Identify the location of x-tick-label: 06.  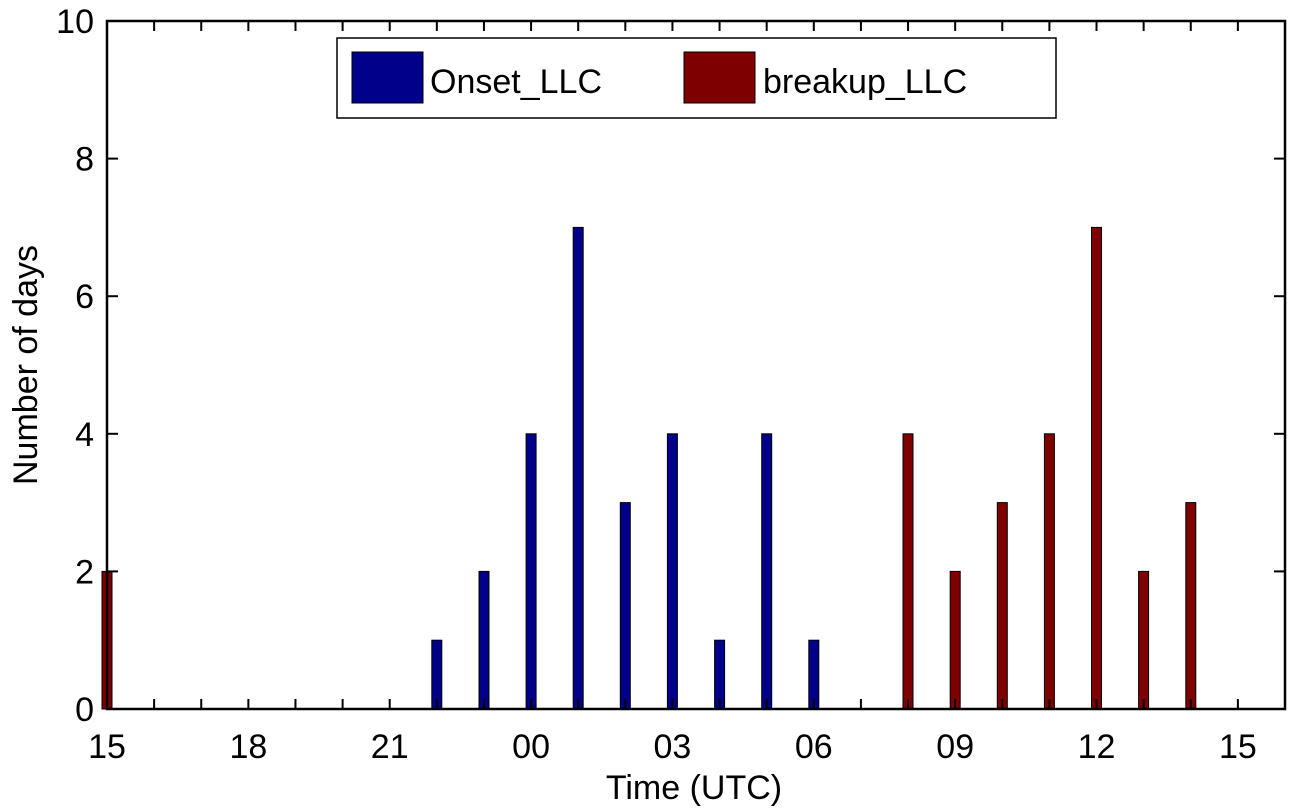
(814, 747).